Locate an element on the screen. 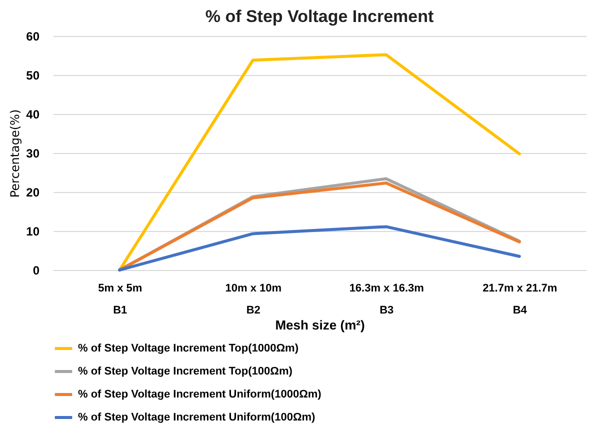 This screenshot has width=596, height=430. chart-title: % of Step Voltage Increment is located at coordinates (319, 16).